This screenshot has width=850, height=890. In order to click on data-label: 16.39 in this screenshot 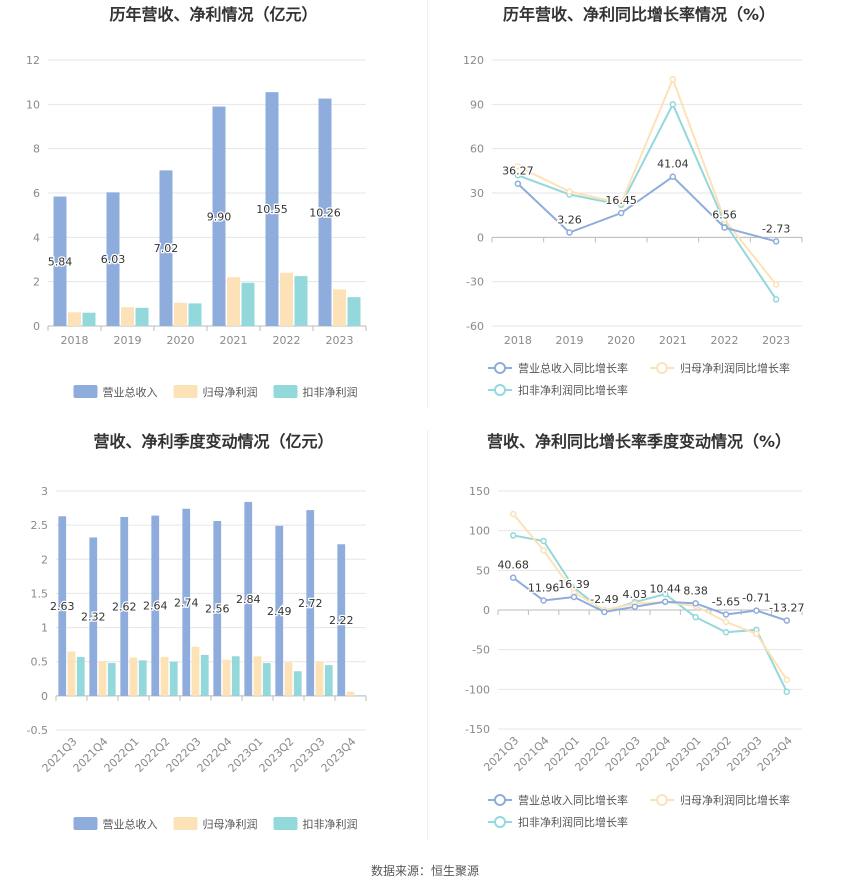, I will do `click(574, 584)`.